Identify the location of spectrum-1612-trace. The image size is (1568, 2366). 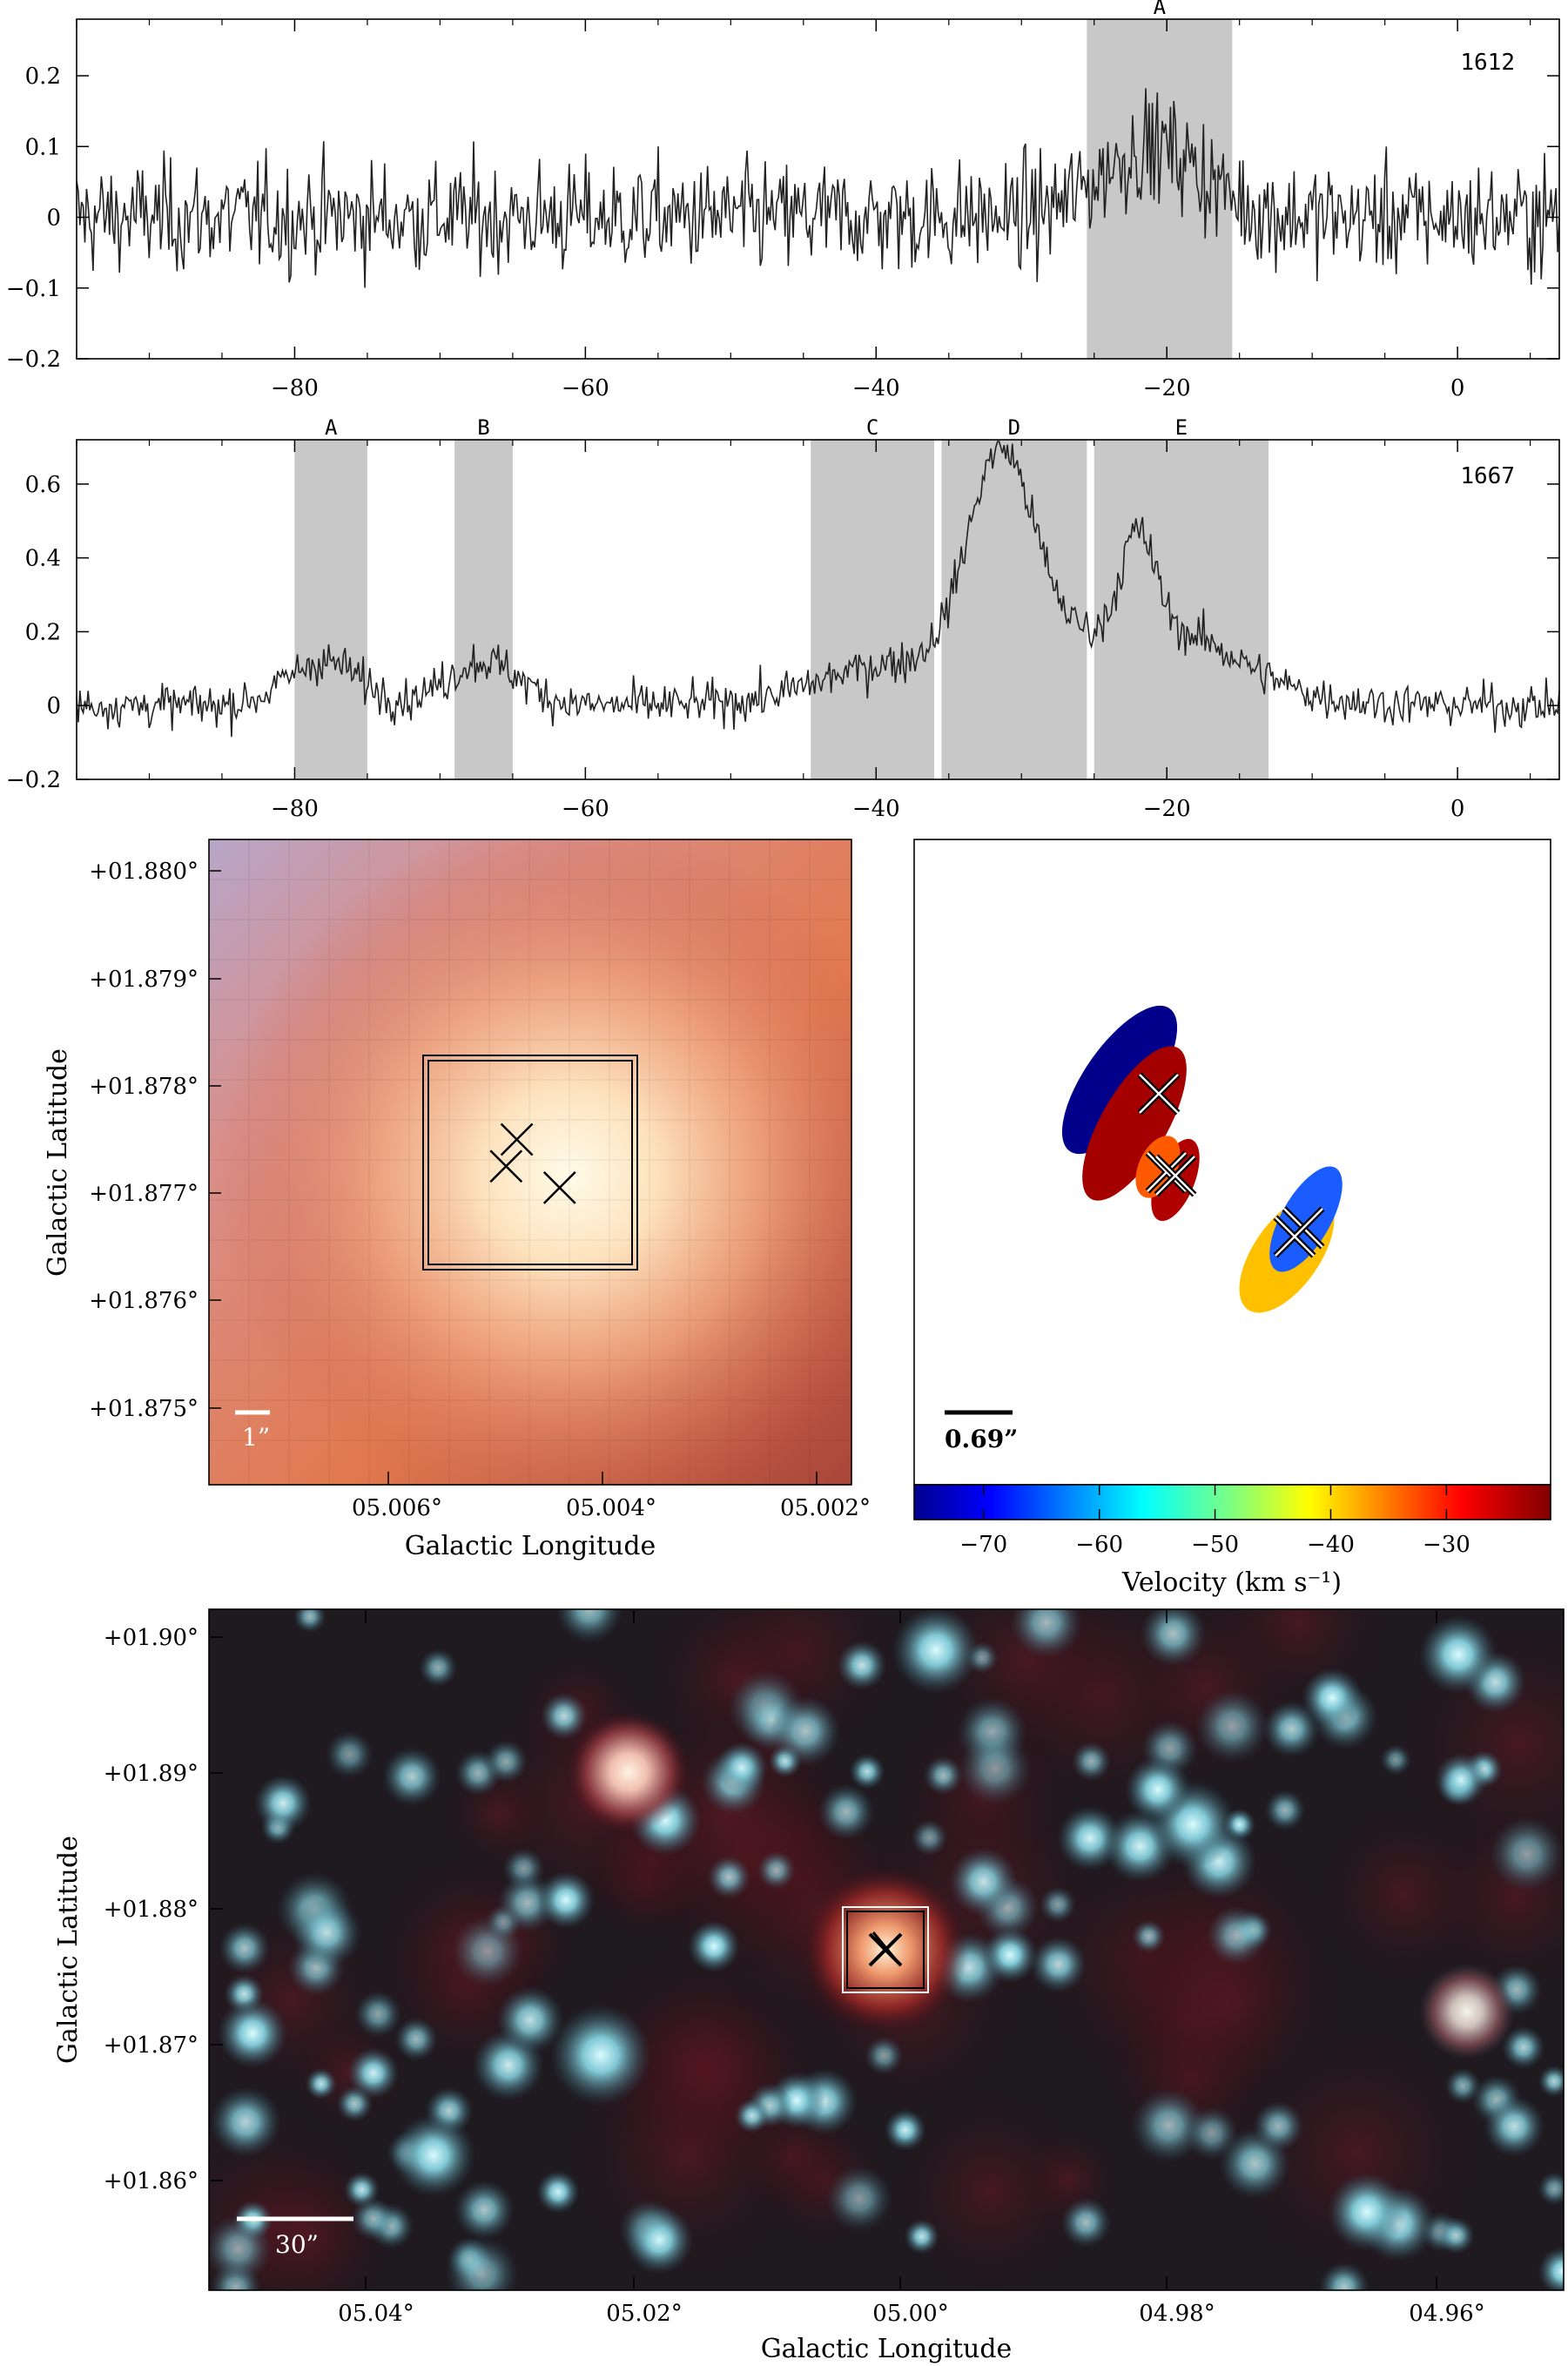
(818, 188).